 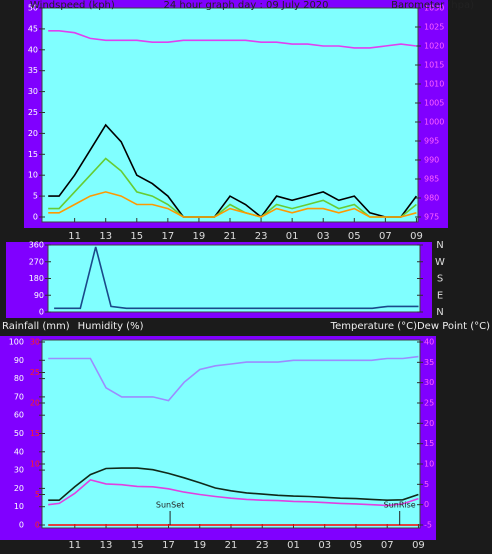 I want to click on y2-tick-label: W, so click(x=440, y=262).